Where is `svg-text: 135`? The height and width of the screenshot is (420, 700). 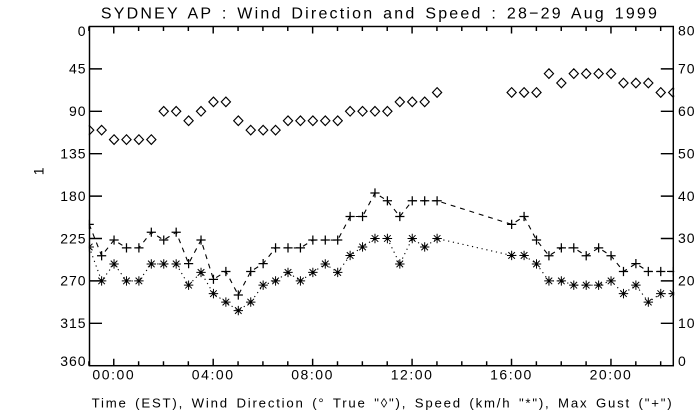 svg-text: 135 is located at coordinates (73, 154).